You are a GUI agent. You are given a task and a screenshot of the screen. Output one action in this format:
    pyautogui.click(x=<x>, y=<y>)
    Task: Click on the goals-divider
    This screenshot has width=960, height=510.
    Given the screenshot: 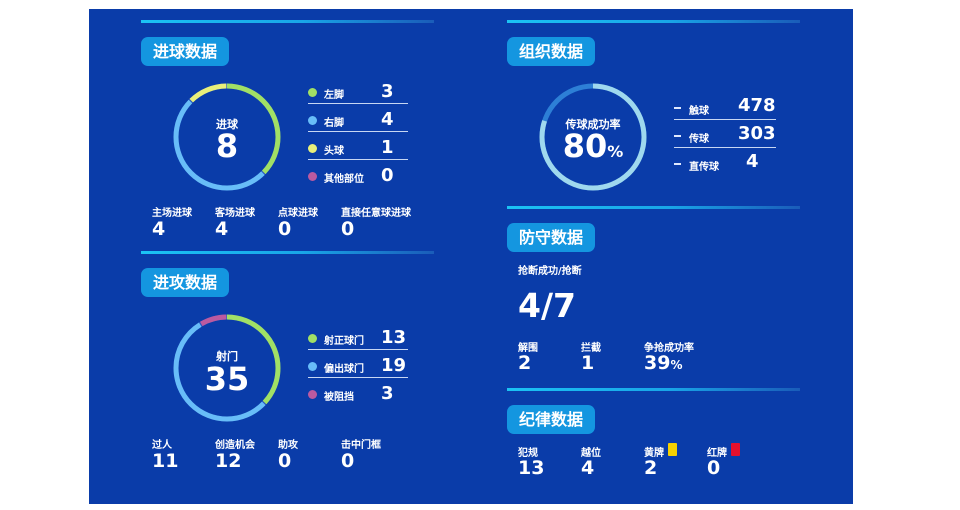 What is the action you would take?
    pyautogui.click(x=287, y=21)
    